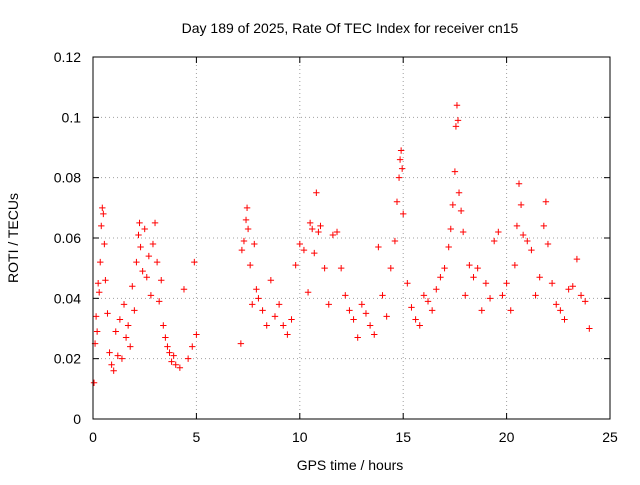 This screenshot has height=485, width=640. What do you see at coordinates (403, 437) in the screenshot?
I see `x-tick-label: 15` at bounding box center [403, 437].